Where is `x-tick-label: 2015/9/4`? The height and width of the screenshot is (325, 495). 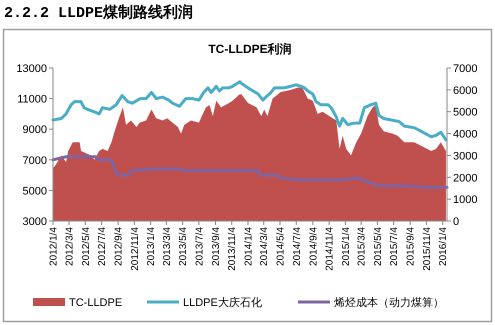 x-tick-label: 2015/9/4 is located at coordinates (411, 246).